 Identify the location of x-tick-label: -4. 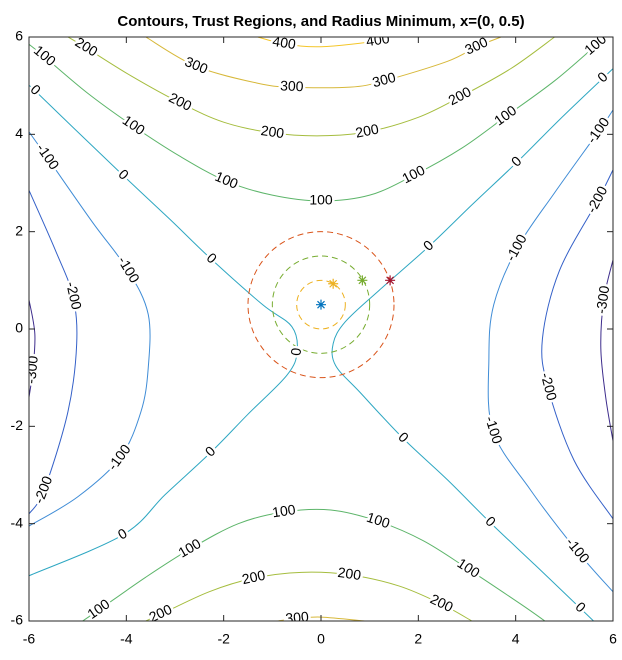
(126, 639).